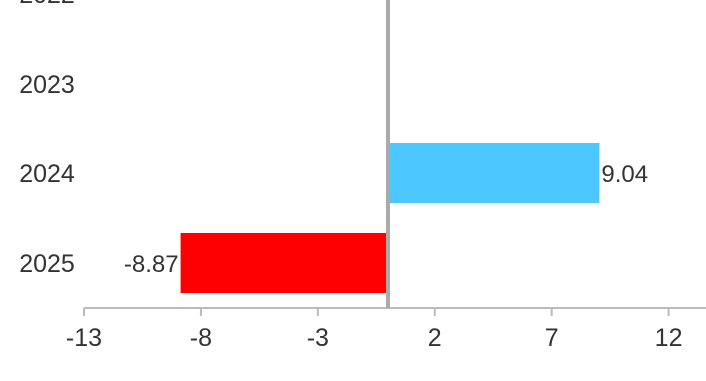 This screenshot has width=706, height=381. I want to click on x-tick-label: 2, so click(435, 338).